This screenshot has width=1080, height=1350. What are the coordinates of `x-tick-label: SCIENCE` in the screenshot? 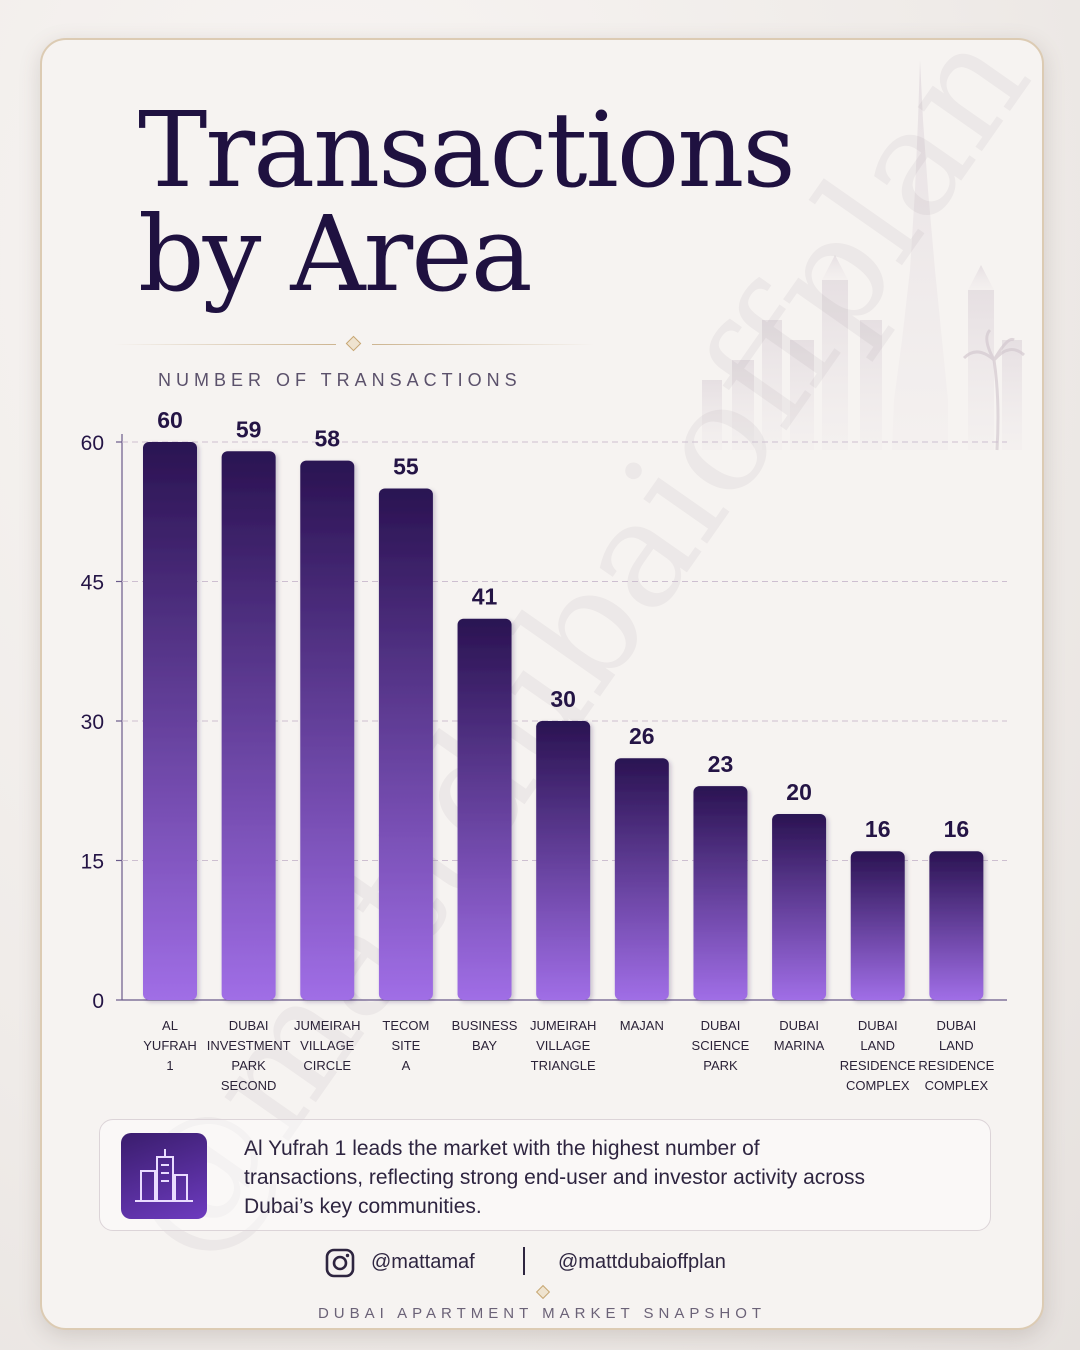 It's located at (721, 1045).